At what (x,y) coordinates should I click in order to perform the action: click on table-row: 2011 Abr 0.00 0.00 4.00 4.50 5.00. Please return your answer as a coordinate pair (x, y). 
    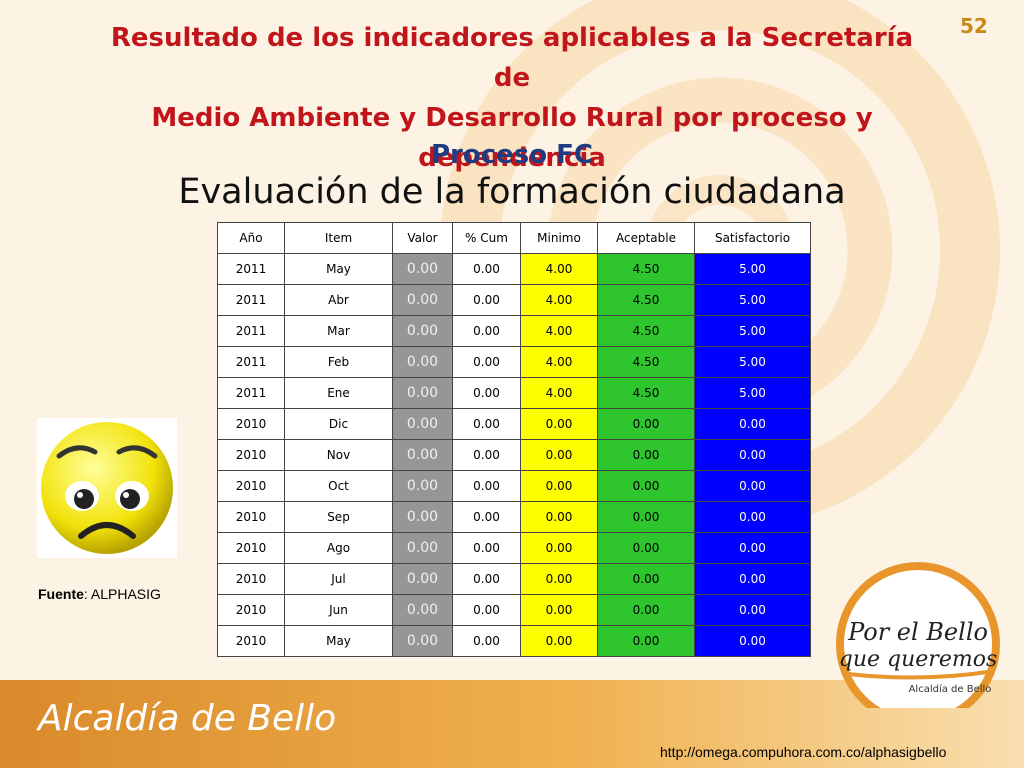
    Looking at the image, I should click on (514, 300).